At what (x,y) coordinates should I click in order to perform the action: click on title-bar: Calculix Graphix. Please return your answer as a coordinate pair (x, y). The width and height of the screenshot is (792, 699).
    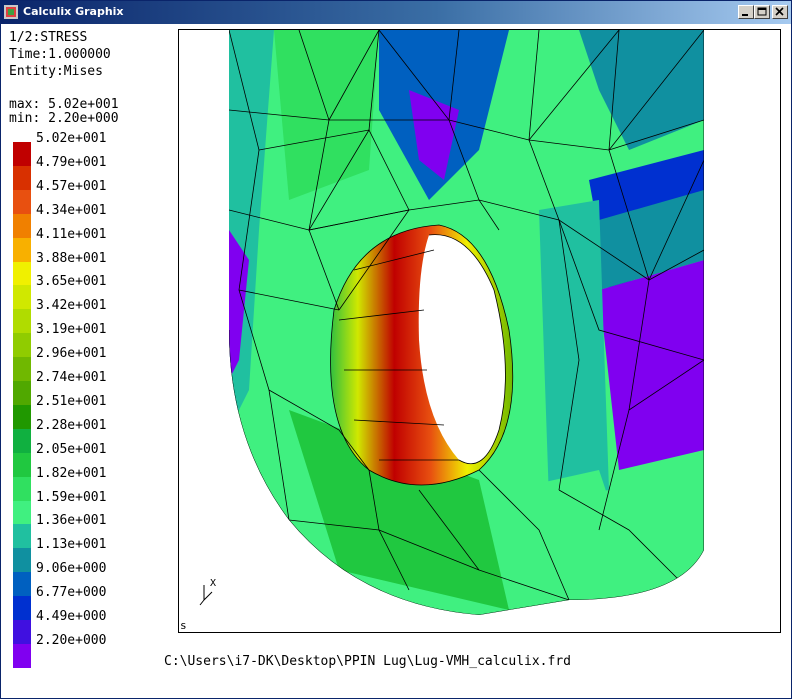
    Looking at the image, I should click on (396, 12).